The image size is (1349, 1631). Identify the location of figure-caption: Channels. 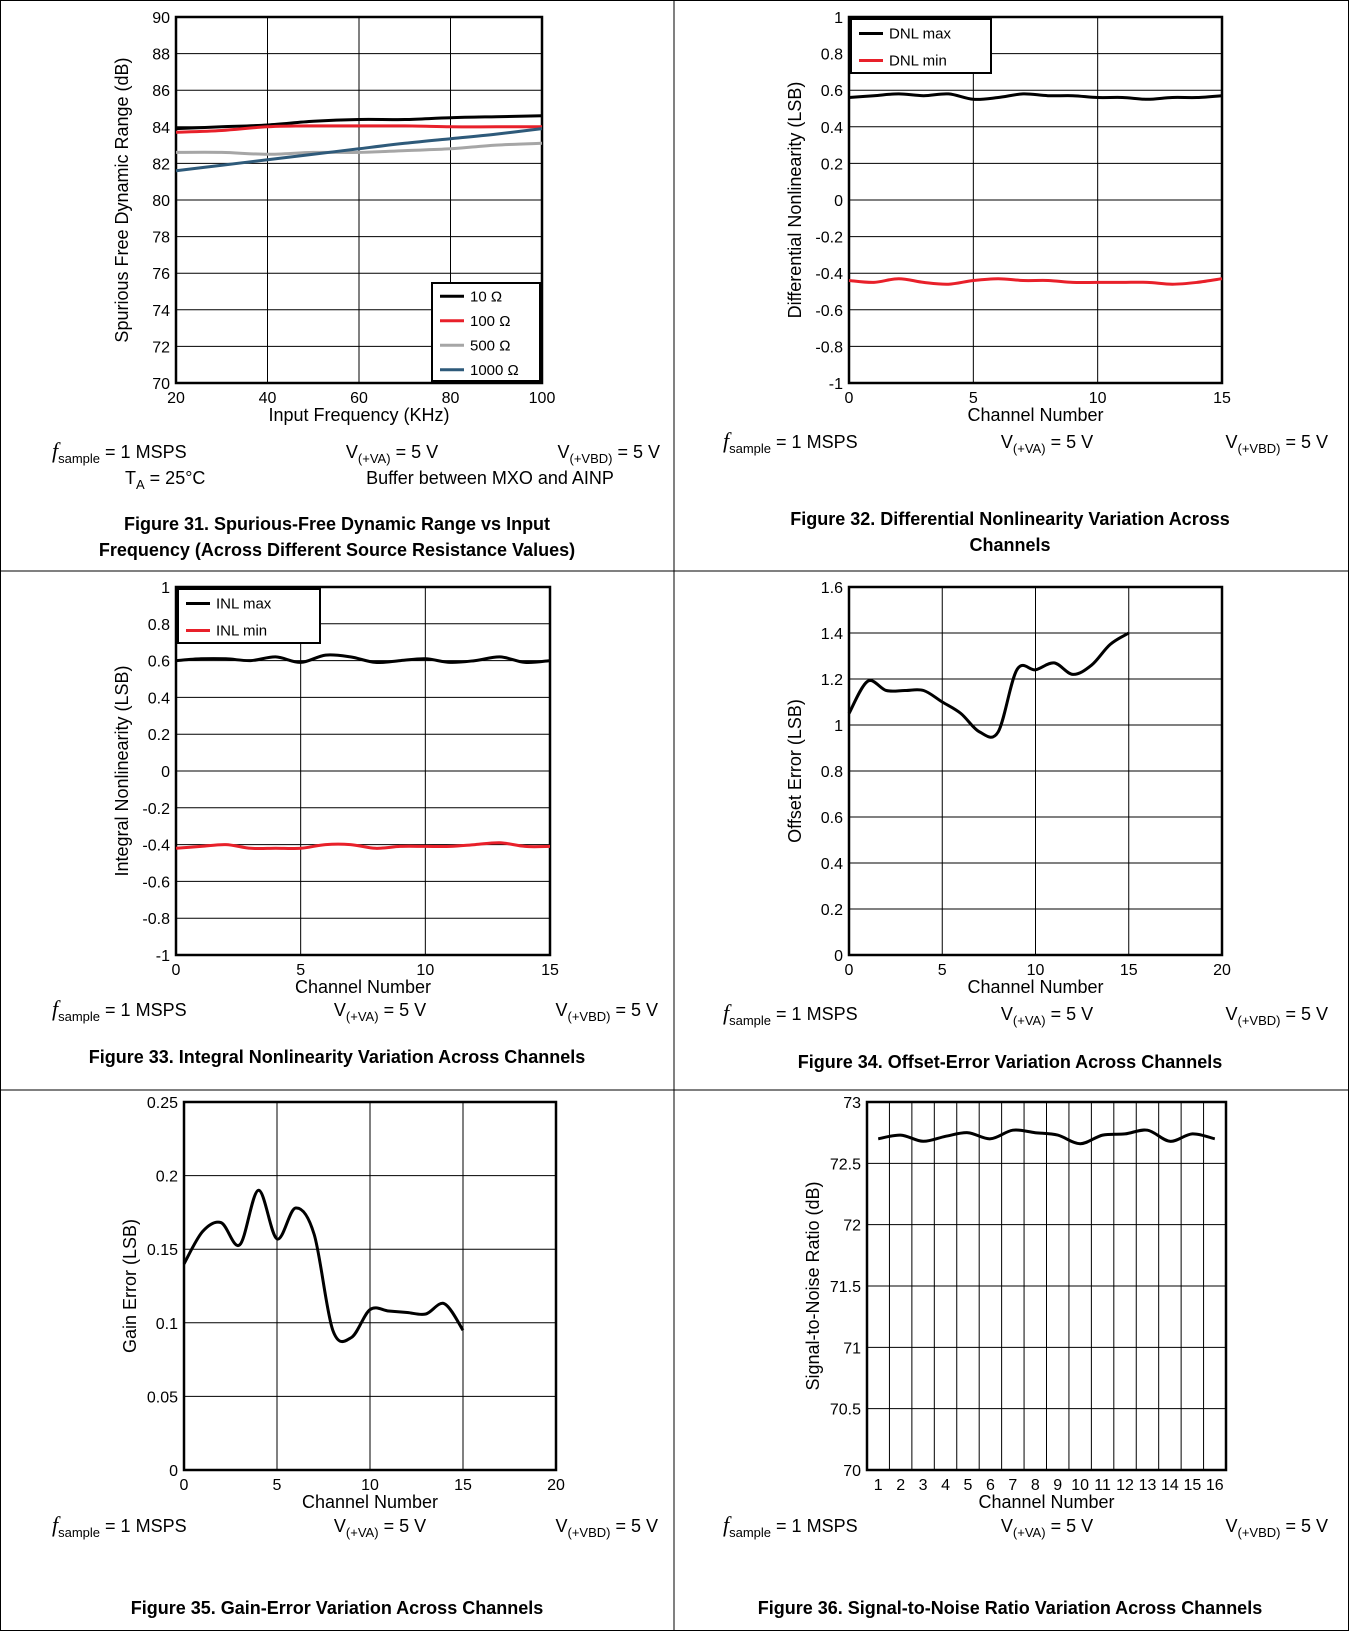
(1009, 545).